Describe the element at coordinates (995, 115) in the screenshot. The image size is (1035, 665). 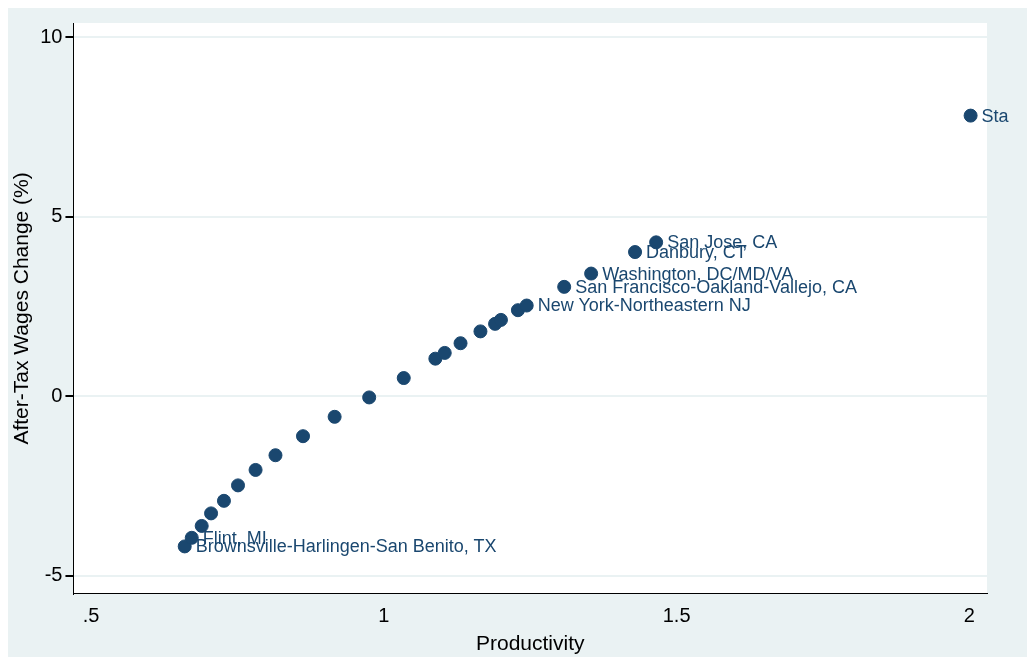
I see `annotation: Sta` at that location.